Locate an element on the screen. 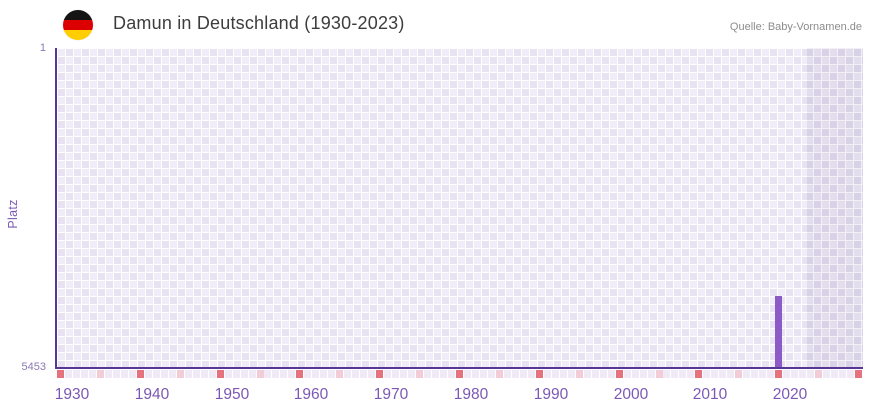 The height and width of the screenshot is (412, 873). year-cell-2002 is located at coordinates (635, 374).